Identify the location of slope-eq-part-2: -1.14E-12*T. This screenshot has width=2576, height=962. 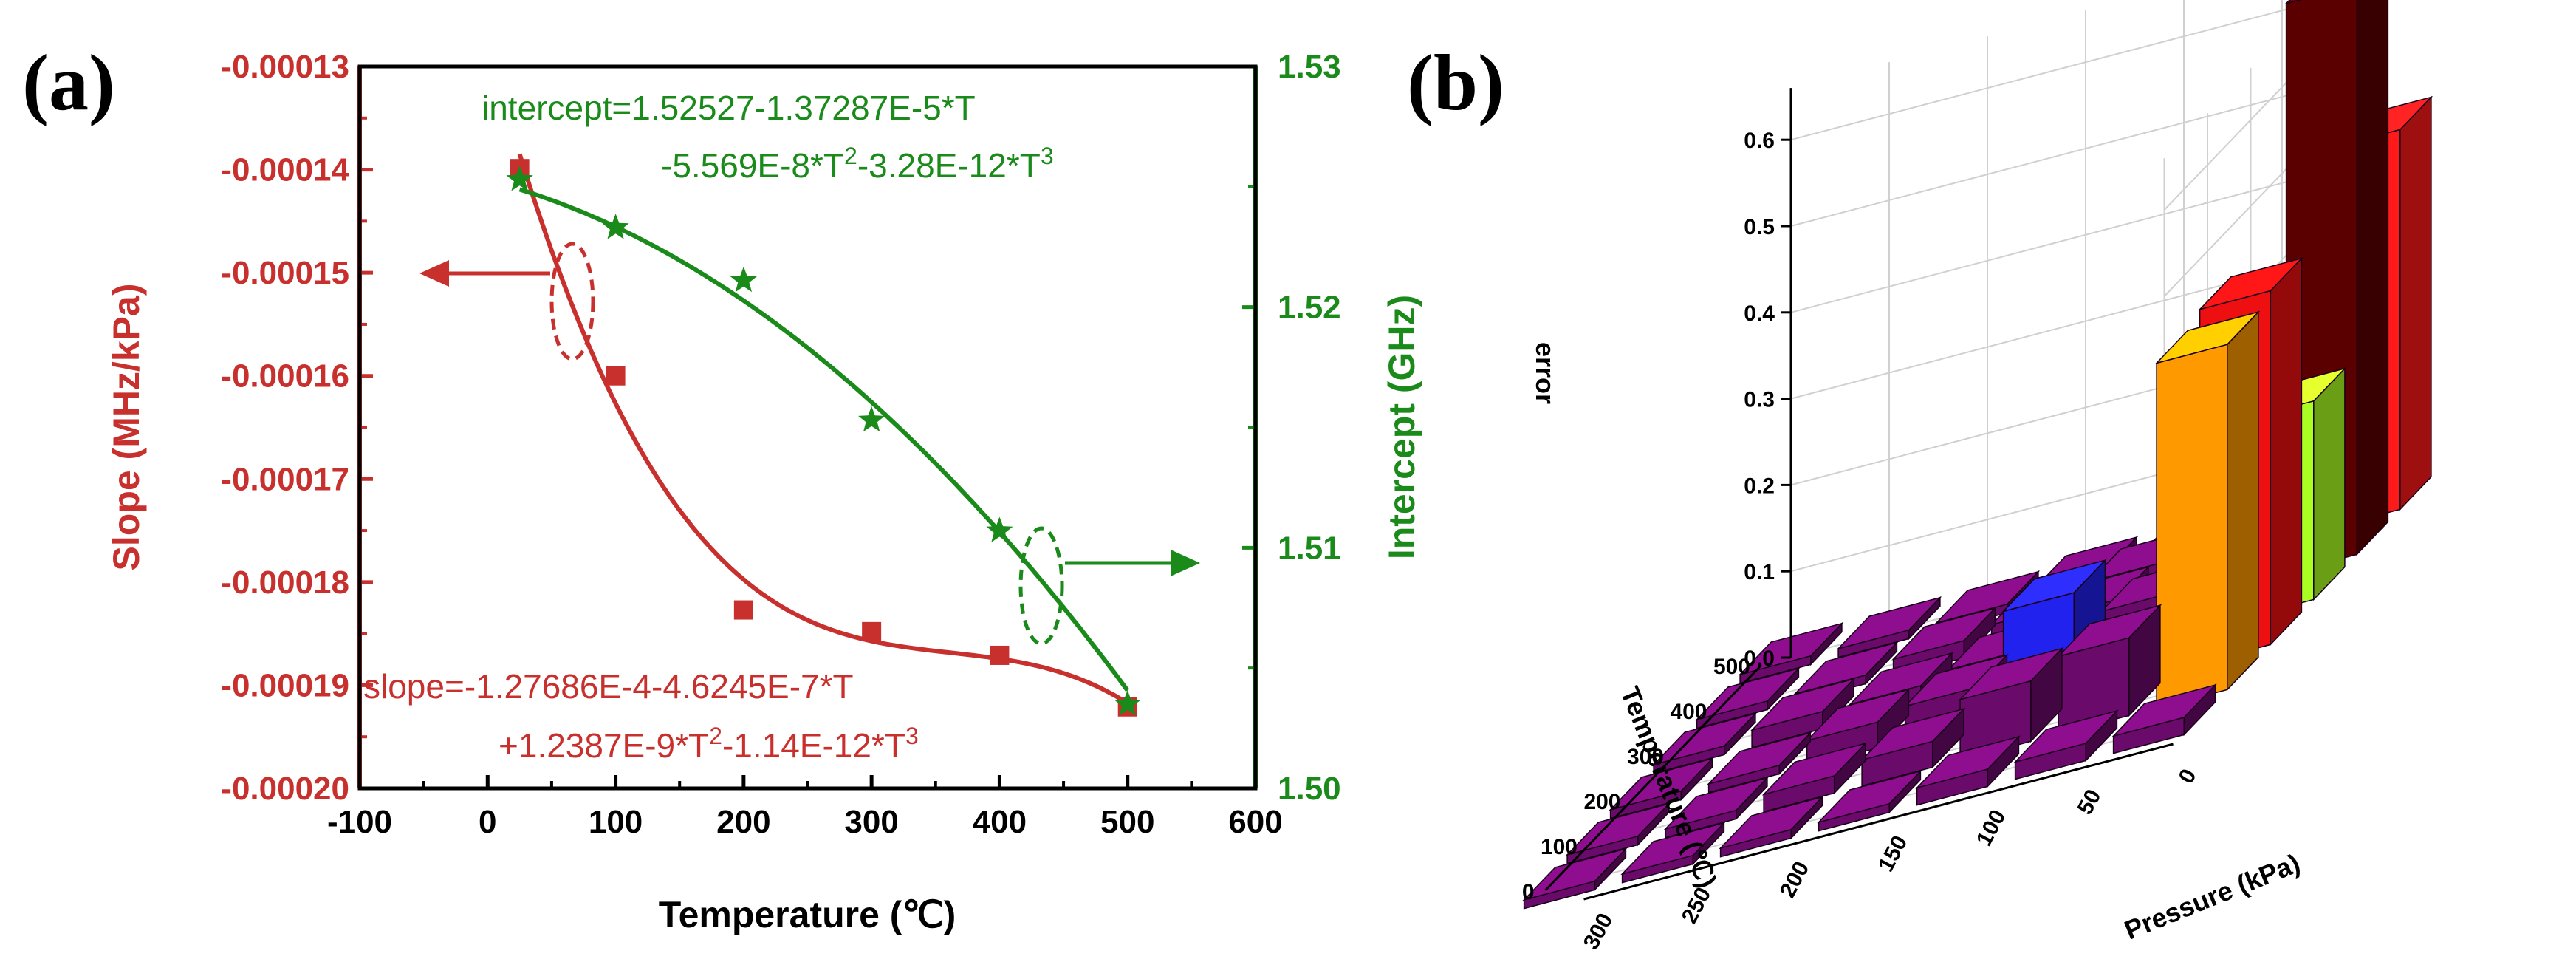
(813, 745).